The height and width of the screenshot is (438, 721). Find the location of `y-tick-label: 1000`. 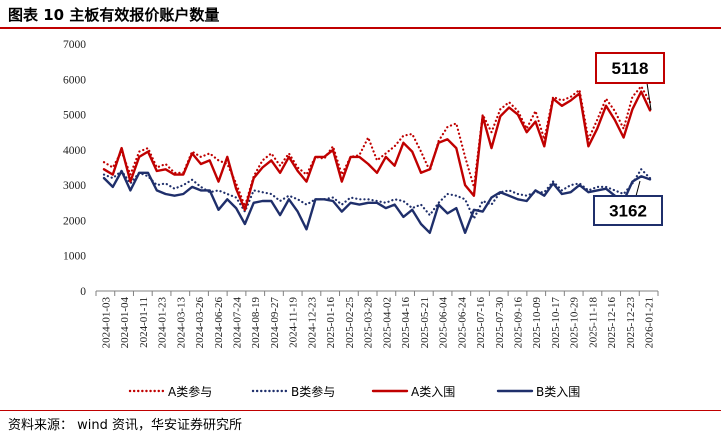

y-tick-label: 1000 is located at coordinates (74, 257).